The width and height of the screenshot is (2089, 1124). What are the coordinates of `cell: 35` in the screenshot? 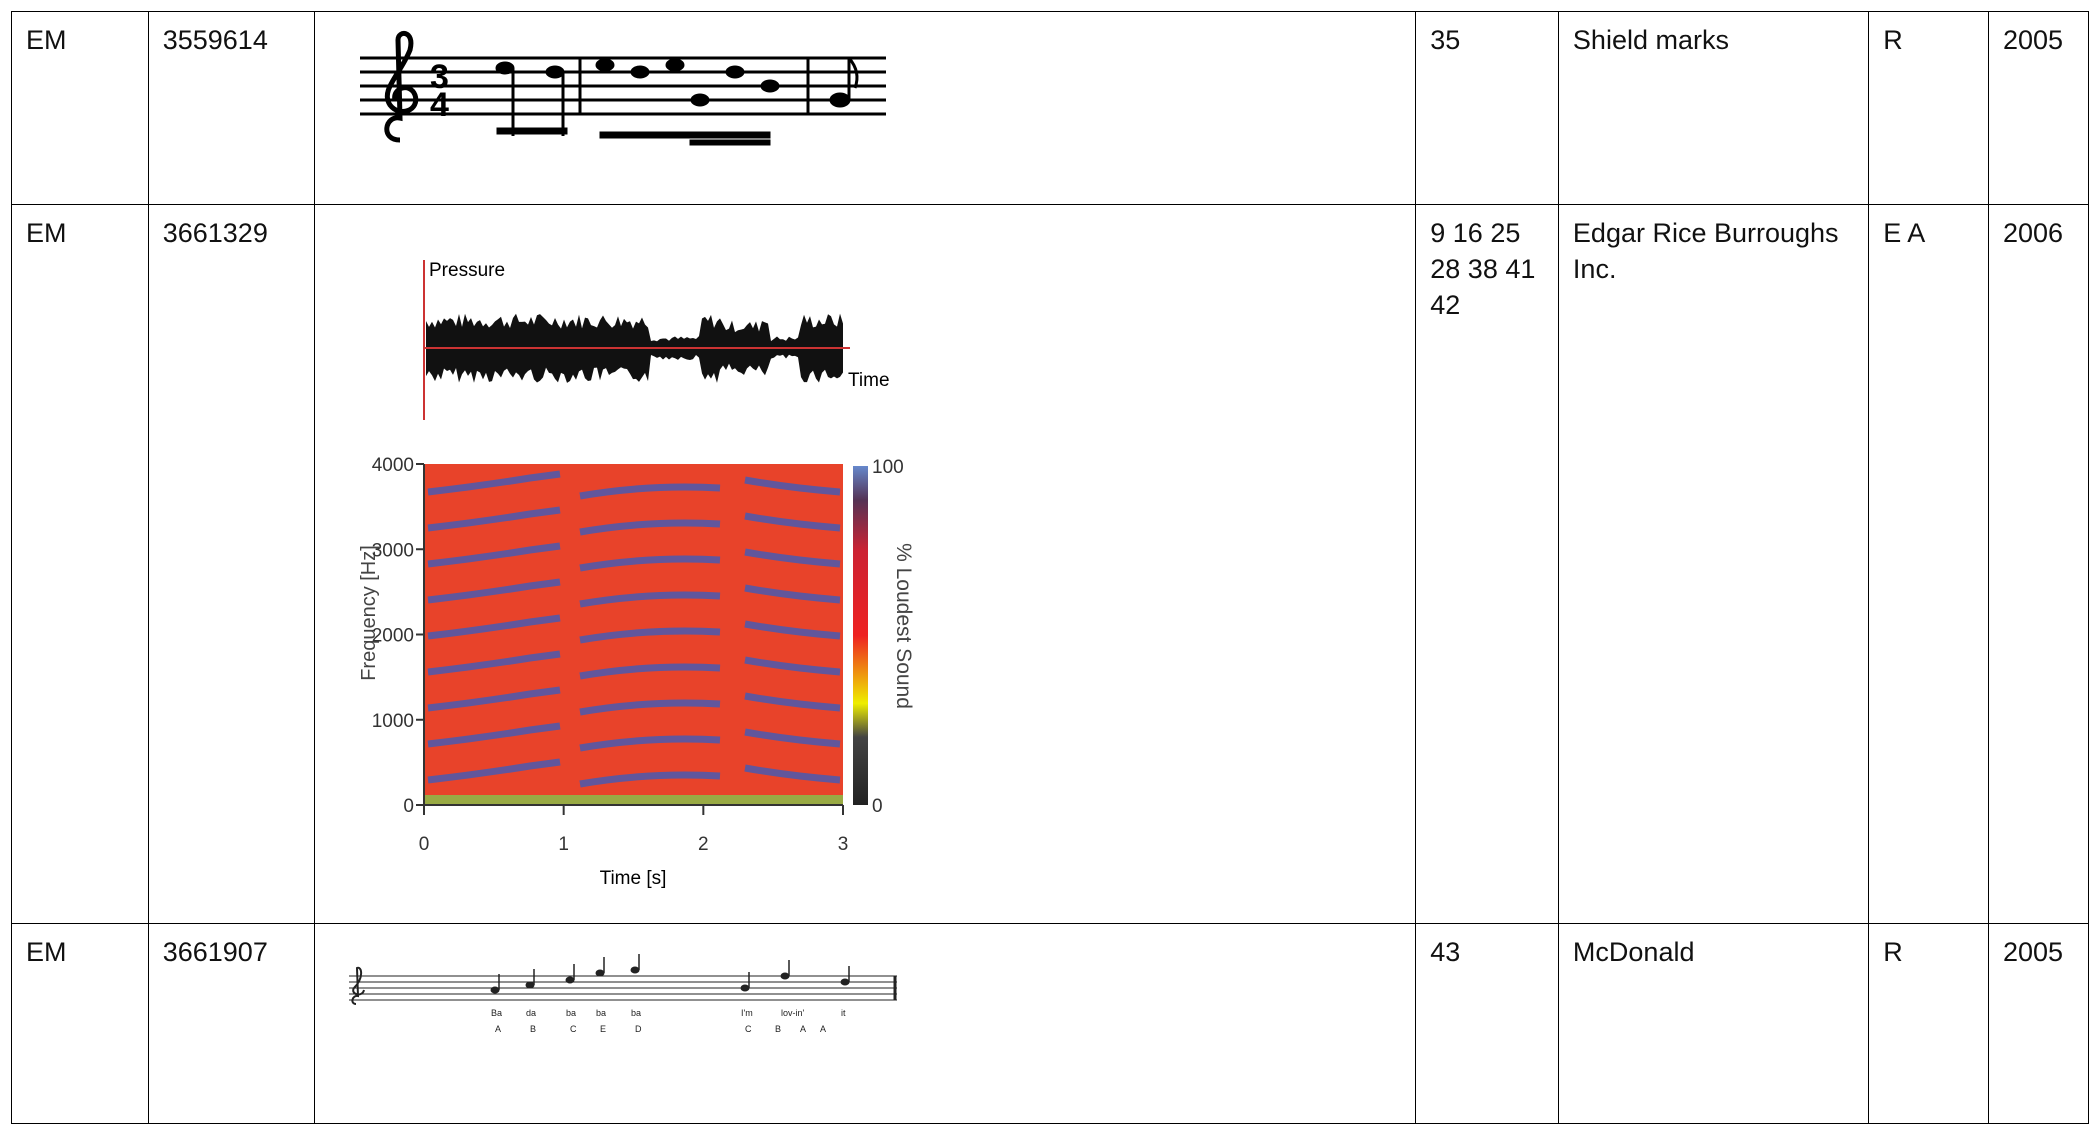 It's located at (1487, 108).